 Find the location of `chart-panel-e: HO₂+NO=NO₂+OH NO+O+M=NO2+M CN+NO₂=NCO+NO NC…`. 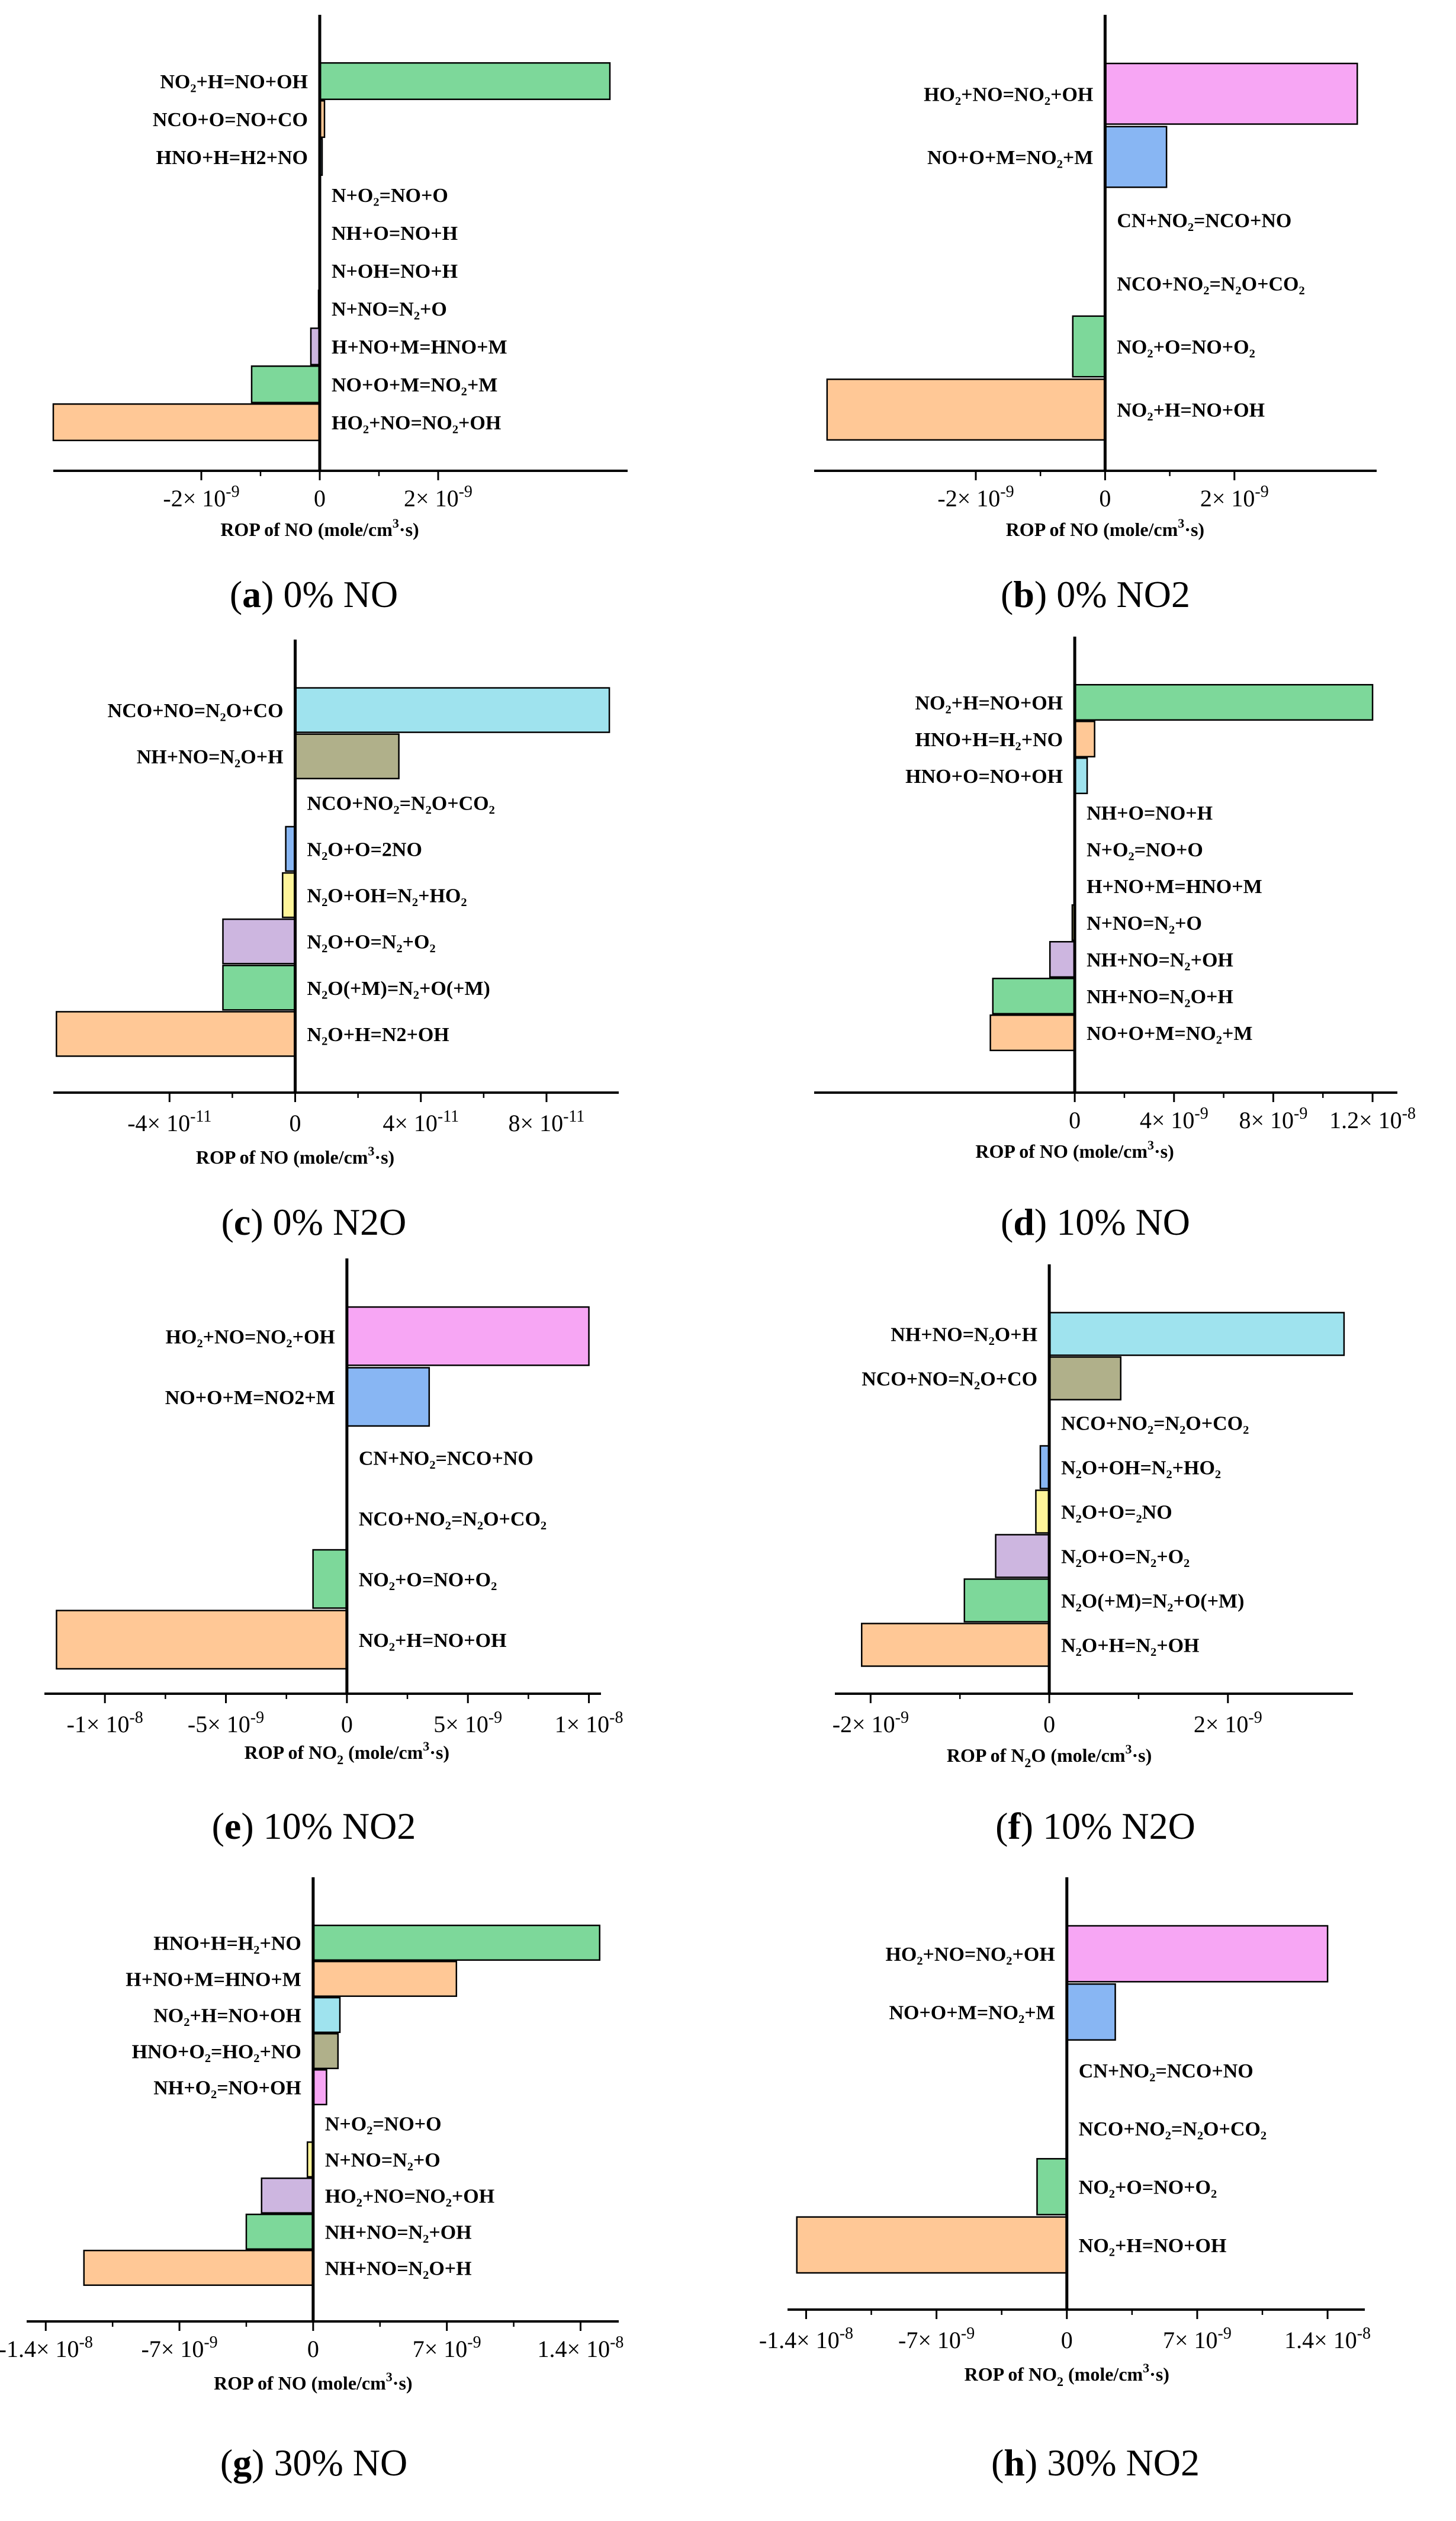

chart-panel-e: HO₂+NO=NO₂+OH NO+O+M=NO2+M CN+NO₂=NCO+NO NC… is located at coordinates (334, 1552).